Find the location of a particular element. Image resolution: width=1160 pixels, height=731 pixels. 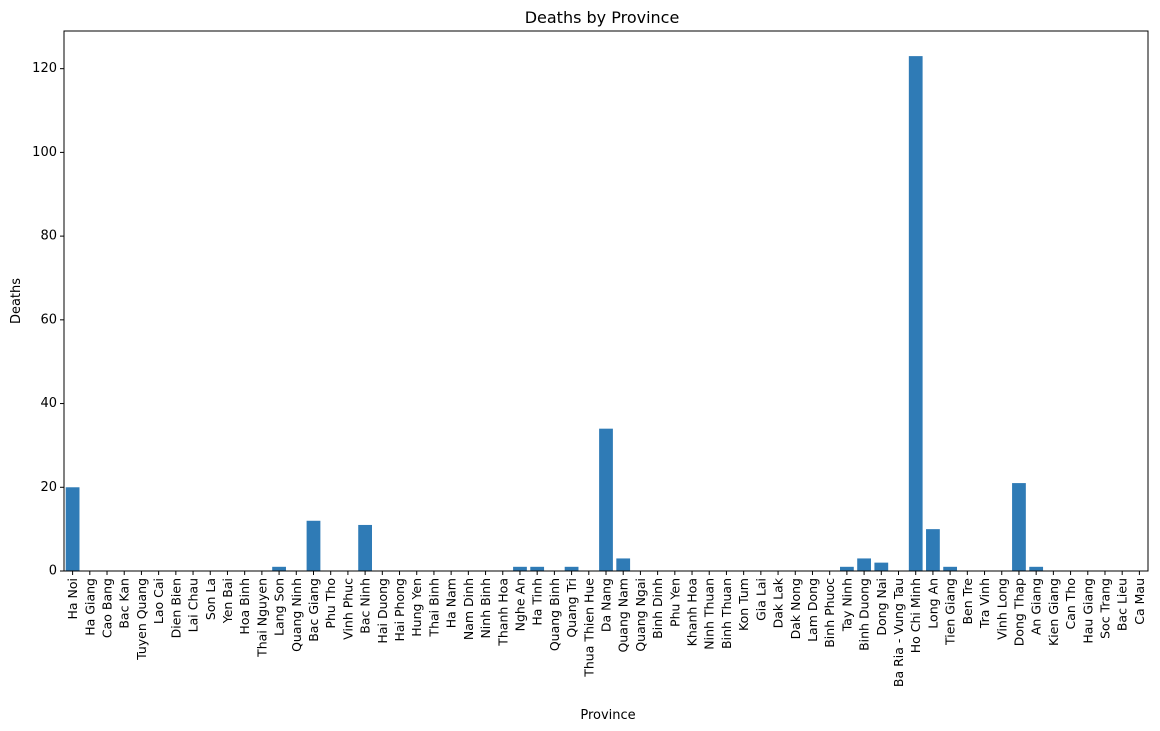

x-tick-label: Bac Lieu is located at coordinates (1122, 604).